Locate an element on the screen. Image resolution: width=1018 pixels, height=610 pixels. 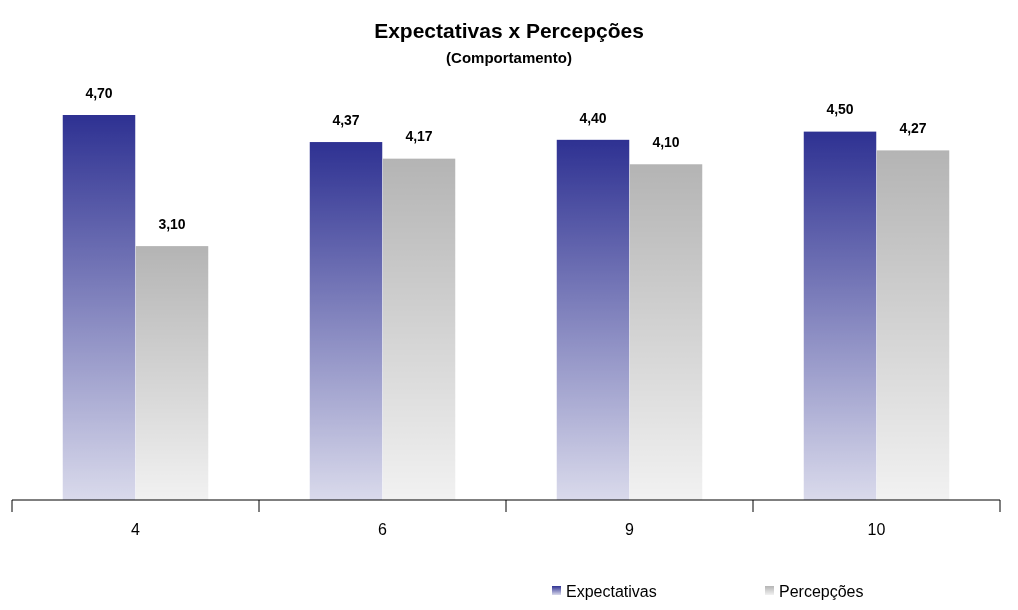
x-tick-label: 9 is located at coordinates (630, 529).